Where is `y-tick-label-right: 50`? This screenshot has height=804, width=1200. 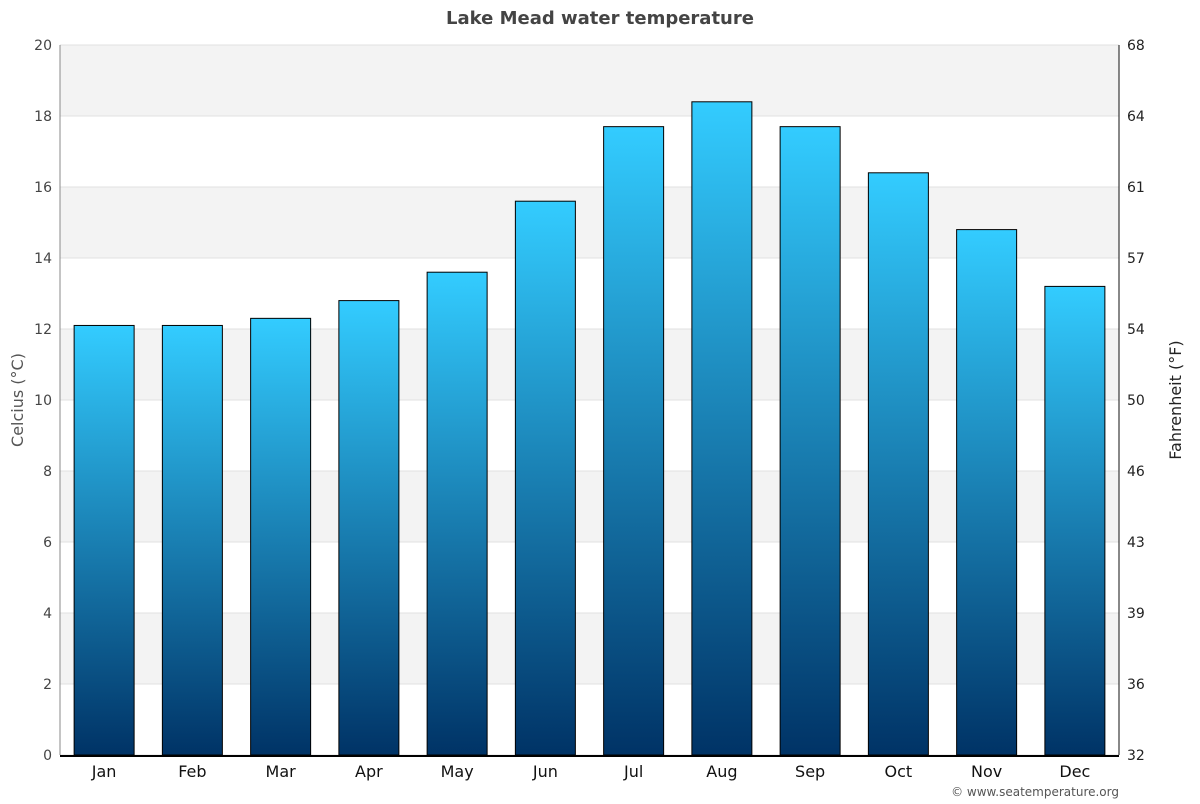
y-tick-label-right: 50 is located at coordinates (1136, 401).